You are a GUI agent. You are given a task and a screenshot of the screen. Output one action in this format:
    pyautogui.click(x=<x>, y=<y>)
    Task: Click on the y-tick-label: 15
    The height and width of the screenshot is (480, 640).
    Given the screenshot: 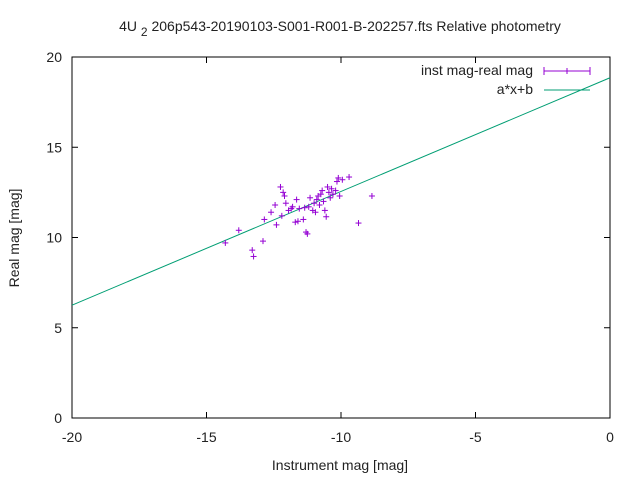 What is the action you would take?
    pyautogui.click(x=54, y=147)
    